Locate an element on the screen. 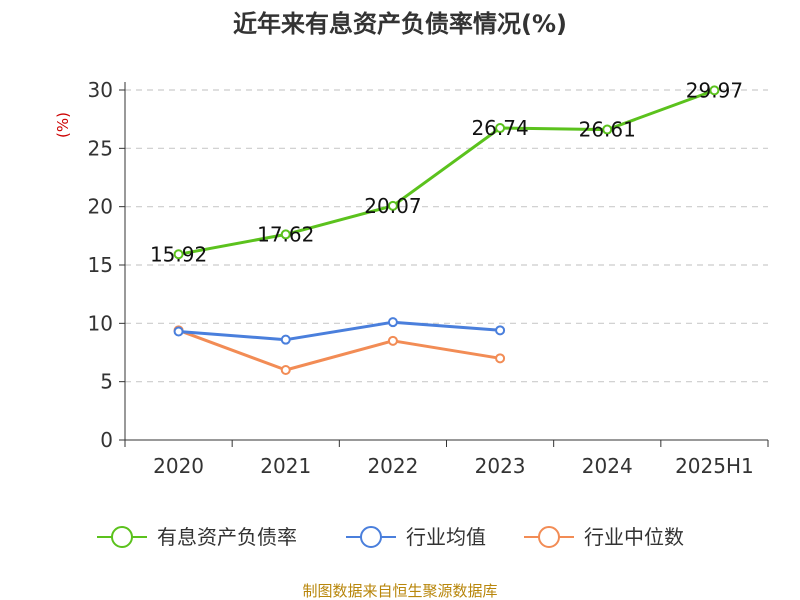  y-tick-label: 0 is located at coordinates (106, 440).